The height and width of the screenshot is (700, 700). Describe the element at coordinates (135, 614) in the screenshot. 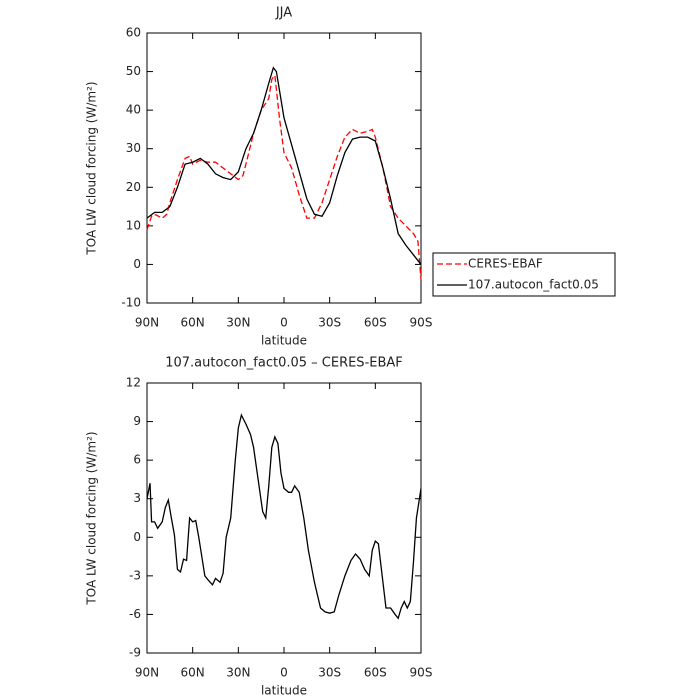

I see `y-tick-label: -6` at that location.